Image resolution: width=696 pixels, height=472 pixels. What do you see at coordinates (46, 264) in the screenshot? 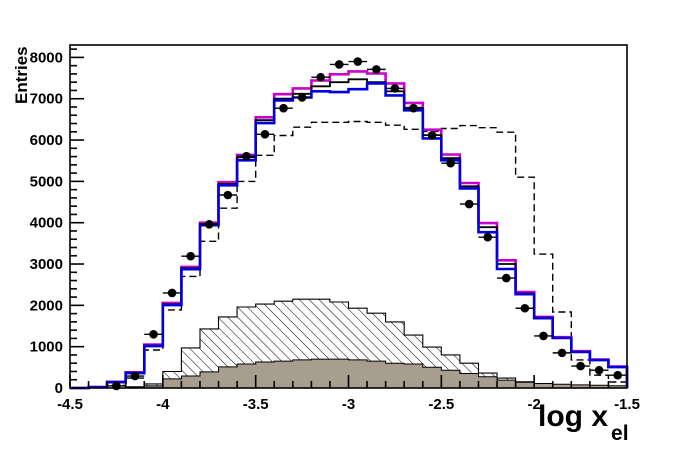
I see `svg-text: 3000` at bounding box center [46, 264].